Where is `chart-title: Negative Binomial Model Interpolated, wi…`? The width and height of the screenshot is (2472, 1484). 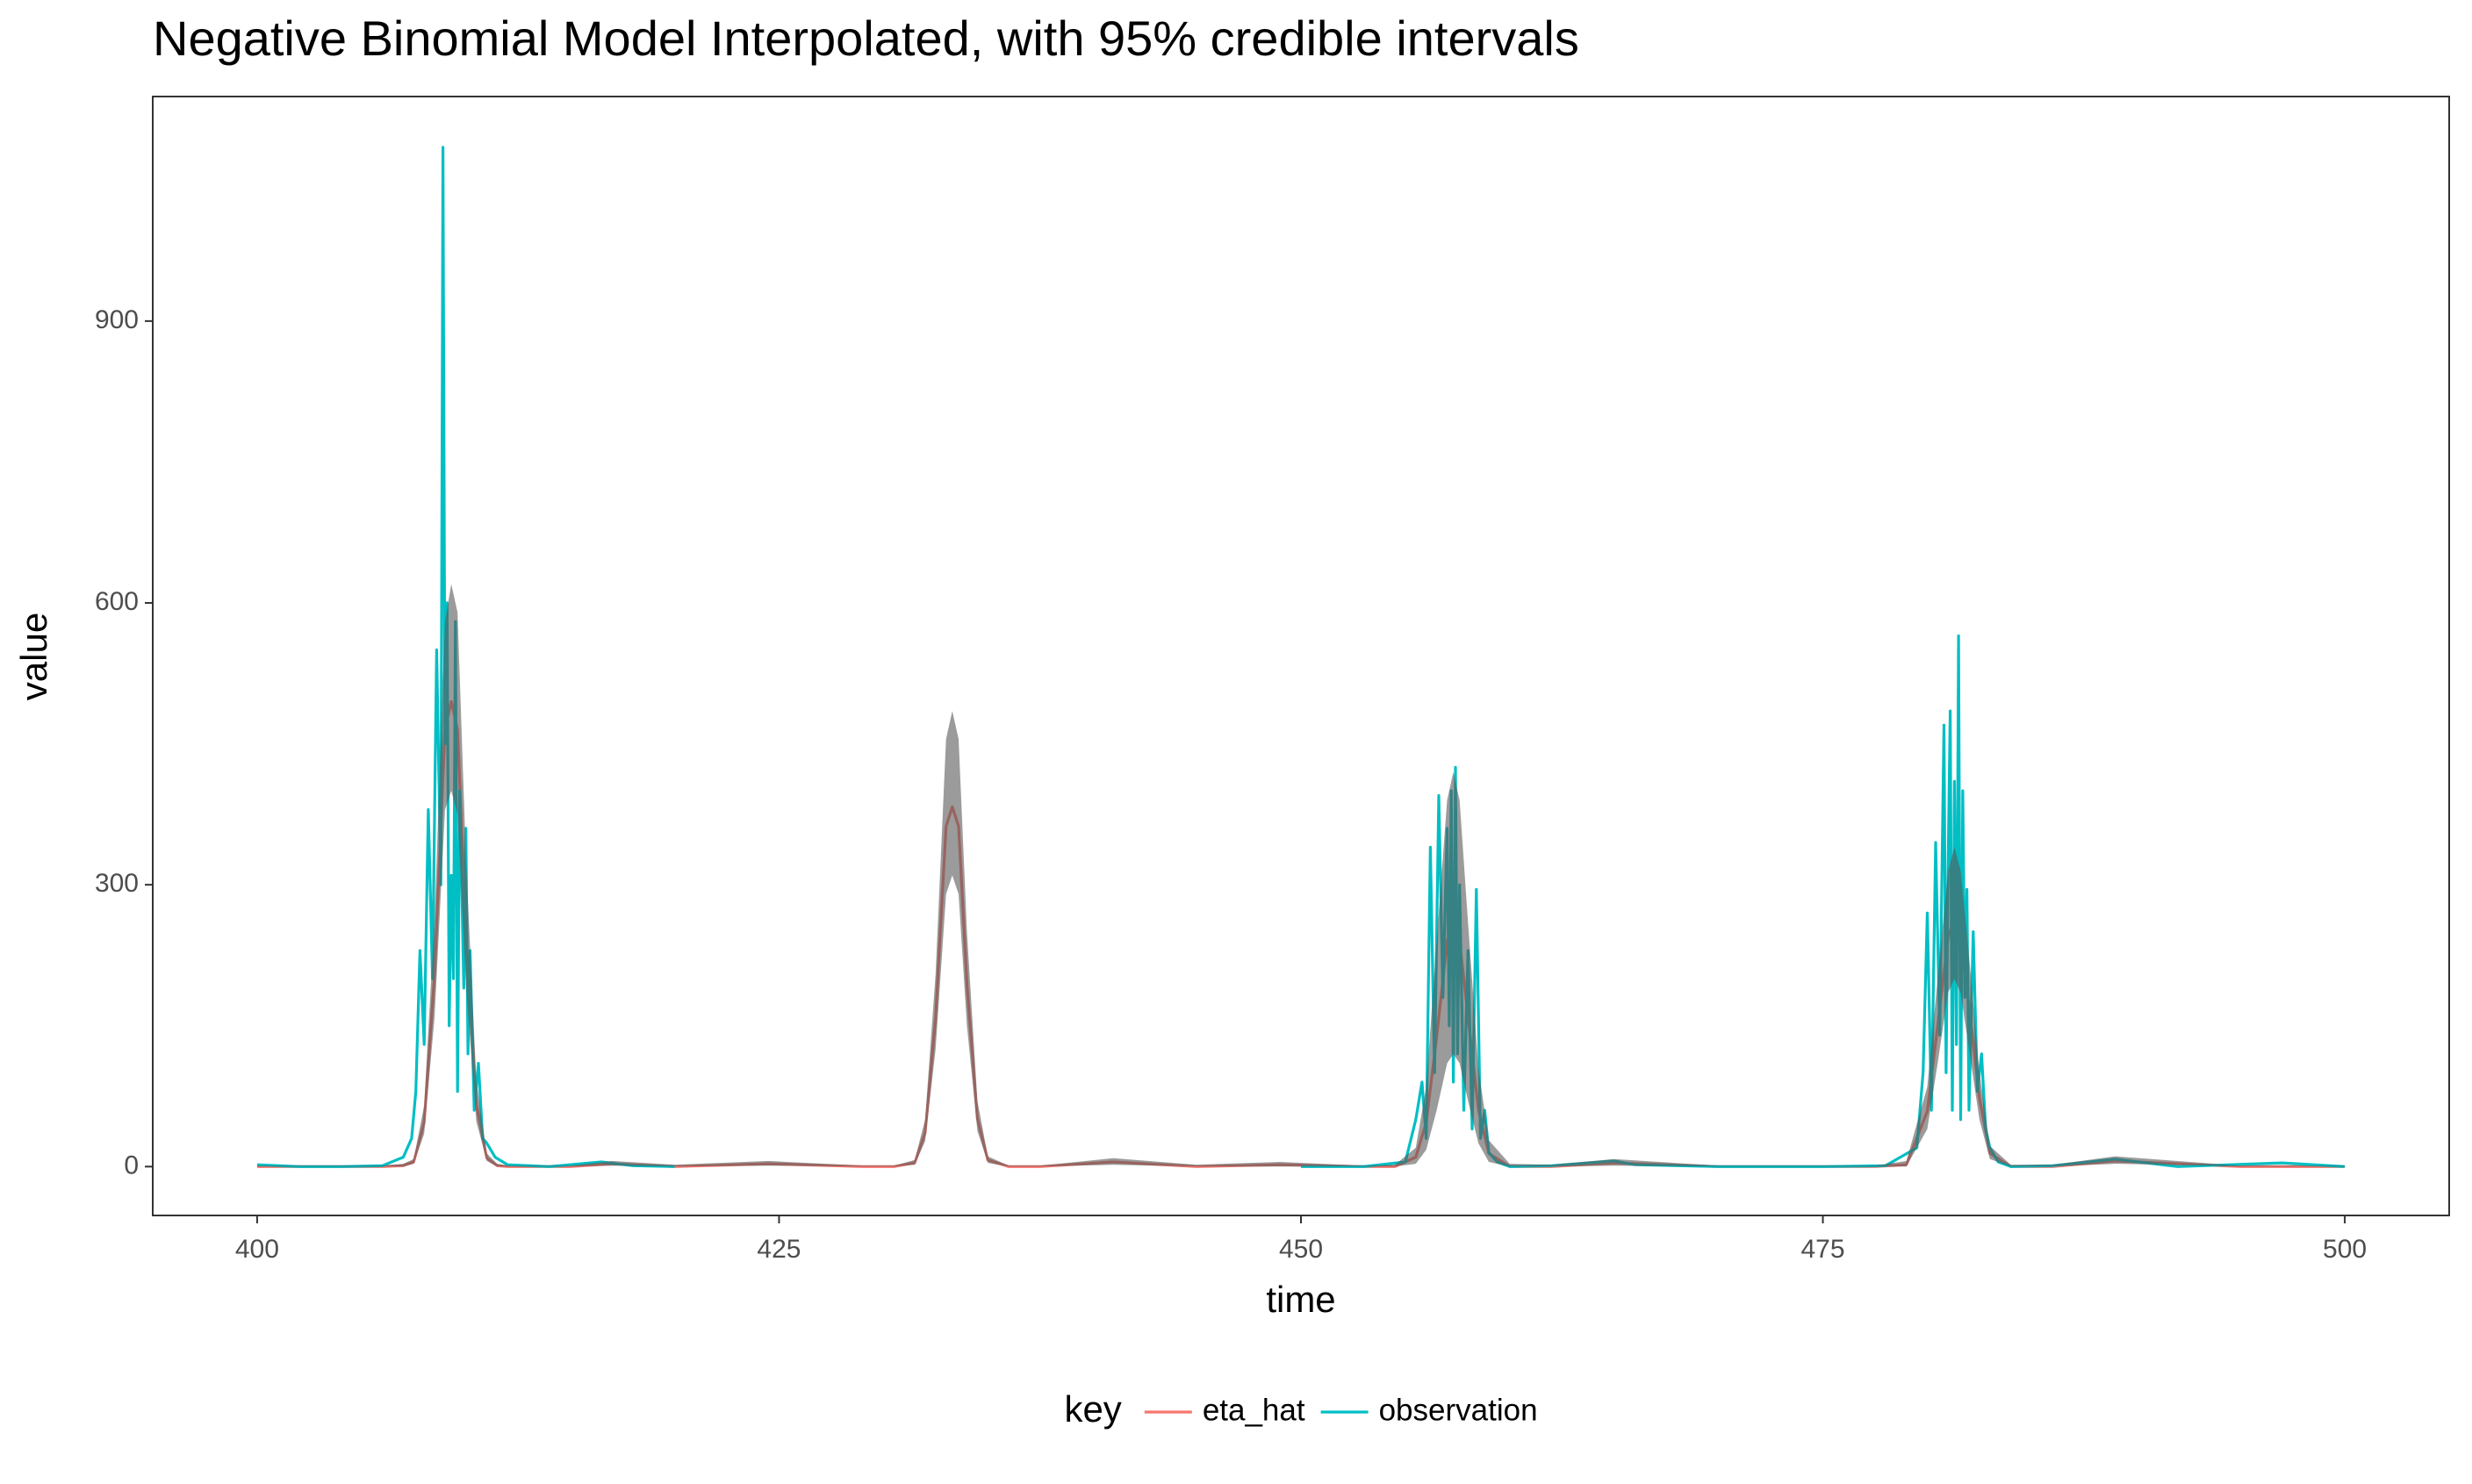 chart-title: Negative Binomial Model Interpolated, wi… is located at coordinates (866, 38).